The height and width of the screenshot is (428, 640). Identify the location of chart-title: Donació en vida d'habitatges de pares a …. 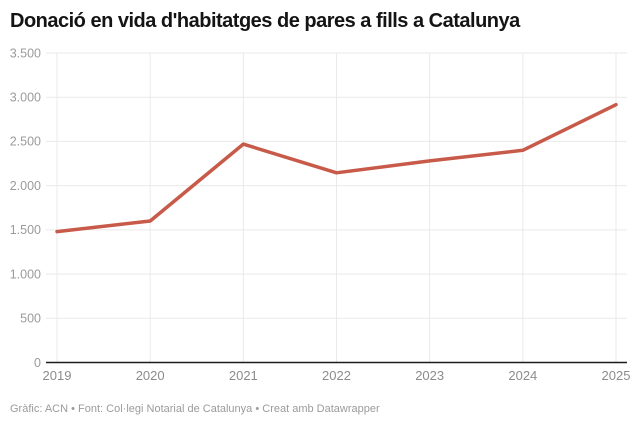
(265, 21).